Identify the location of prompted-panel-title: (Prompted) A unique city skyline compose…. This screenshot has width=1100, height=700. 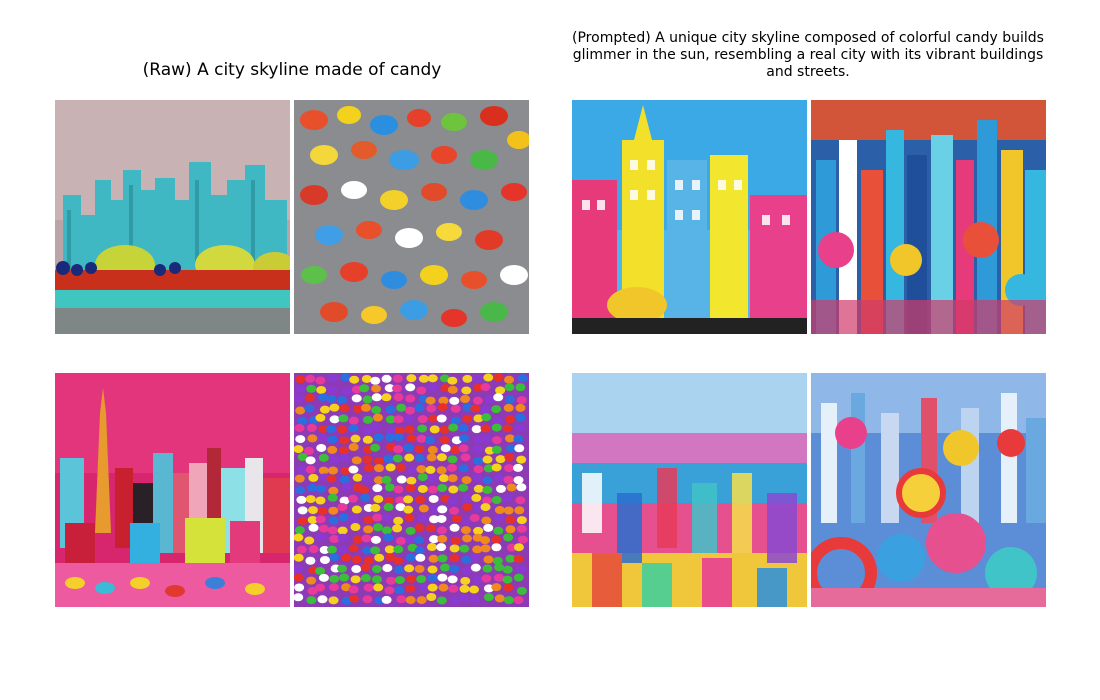
(808, 55).